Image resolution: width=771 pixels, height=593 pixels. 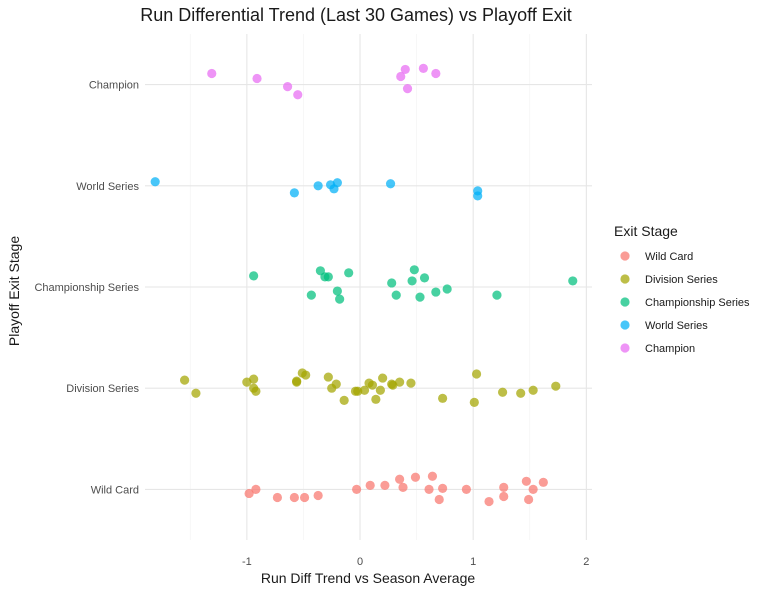 I want to click on x-axis-title: Run Diff Trend vs Season Average, so click(x=368, y=578).